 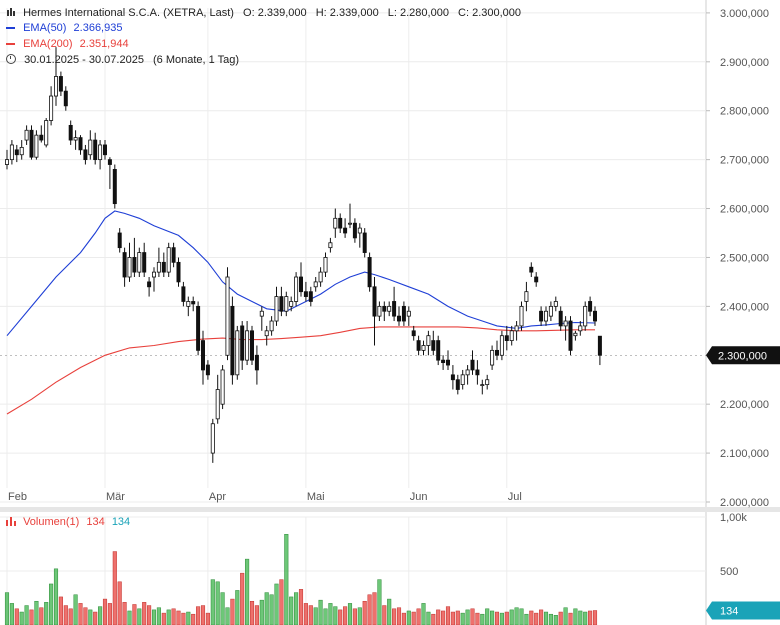 I want to click on price-tick-label: 2.000,000, so click(x=744, y=503).